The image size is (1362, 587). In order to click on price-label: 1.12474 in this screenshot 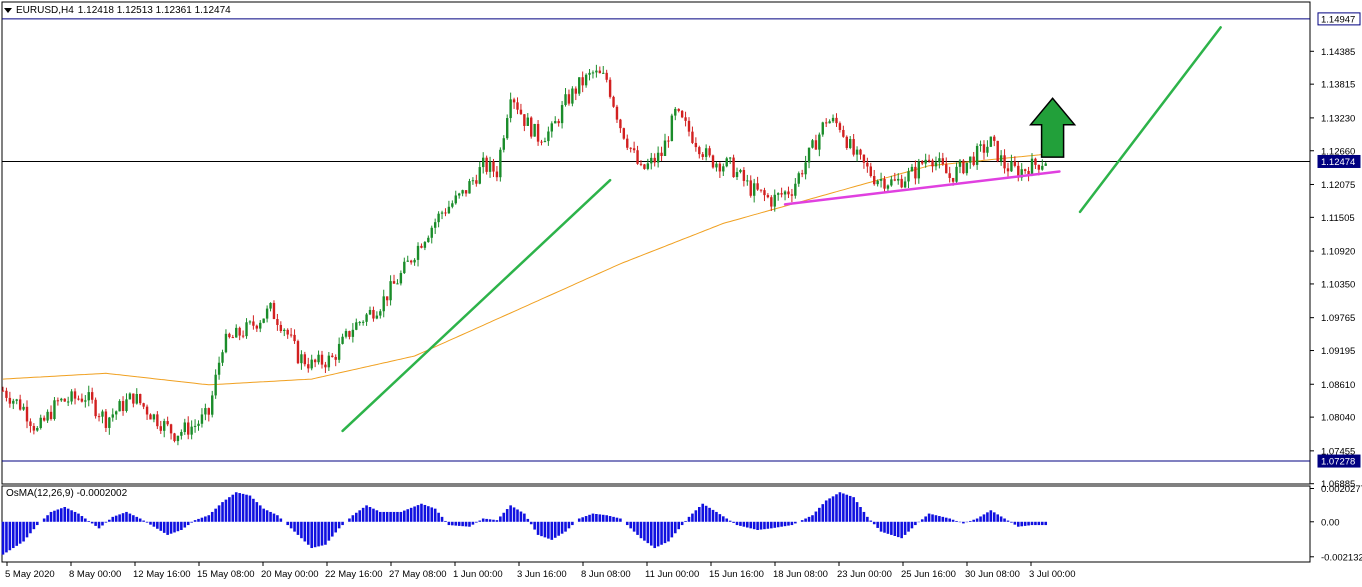, I will do `click(1338, 162)`.